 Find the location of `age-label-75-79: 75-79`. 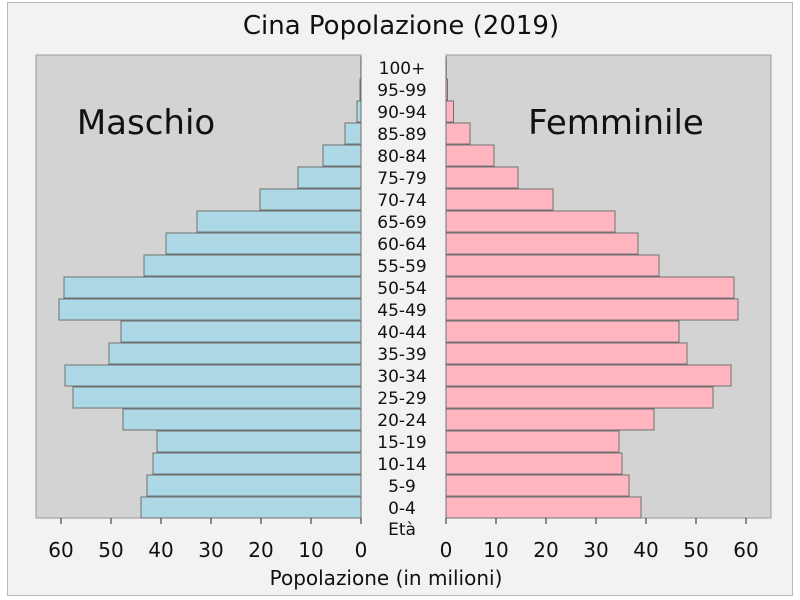

age-label-75-79: 75-79 is located at coordinates (401, 179).